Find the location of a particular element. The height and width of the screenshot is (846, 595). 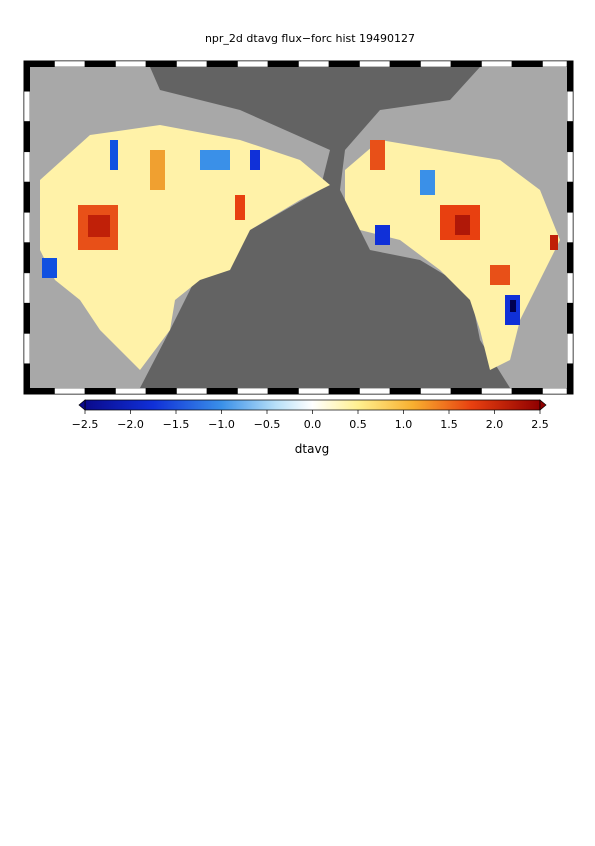

title: npr_2d dtavg flux−forc hist 19490127 is located at coordinates (310, 38).